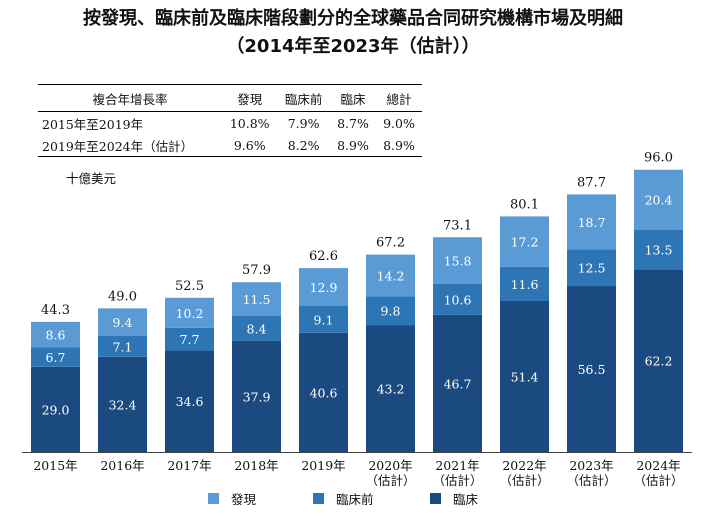  What do you see at coordinates (398, 98) in the screenshot?
I see `cagr-header-total: 總計` at bounding box center [398, 98].